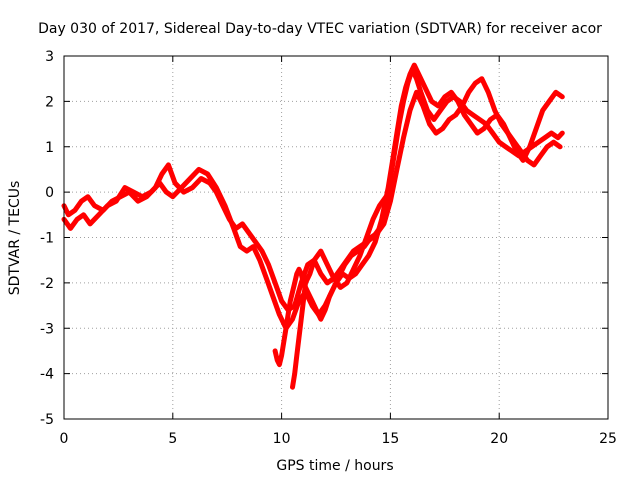  Describe the element at coordinates (172, 439) in the screenshot. I see `x-tick-label: 5` at that location.